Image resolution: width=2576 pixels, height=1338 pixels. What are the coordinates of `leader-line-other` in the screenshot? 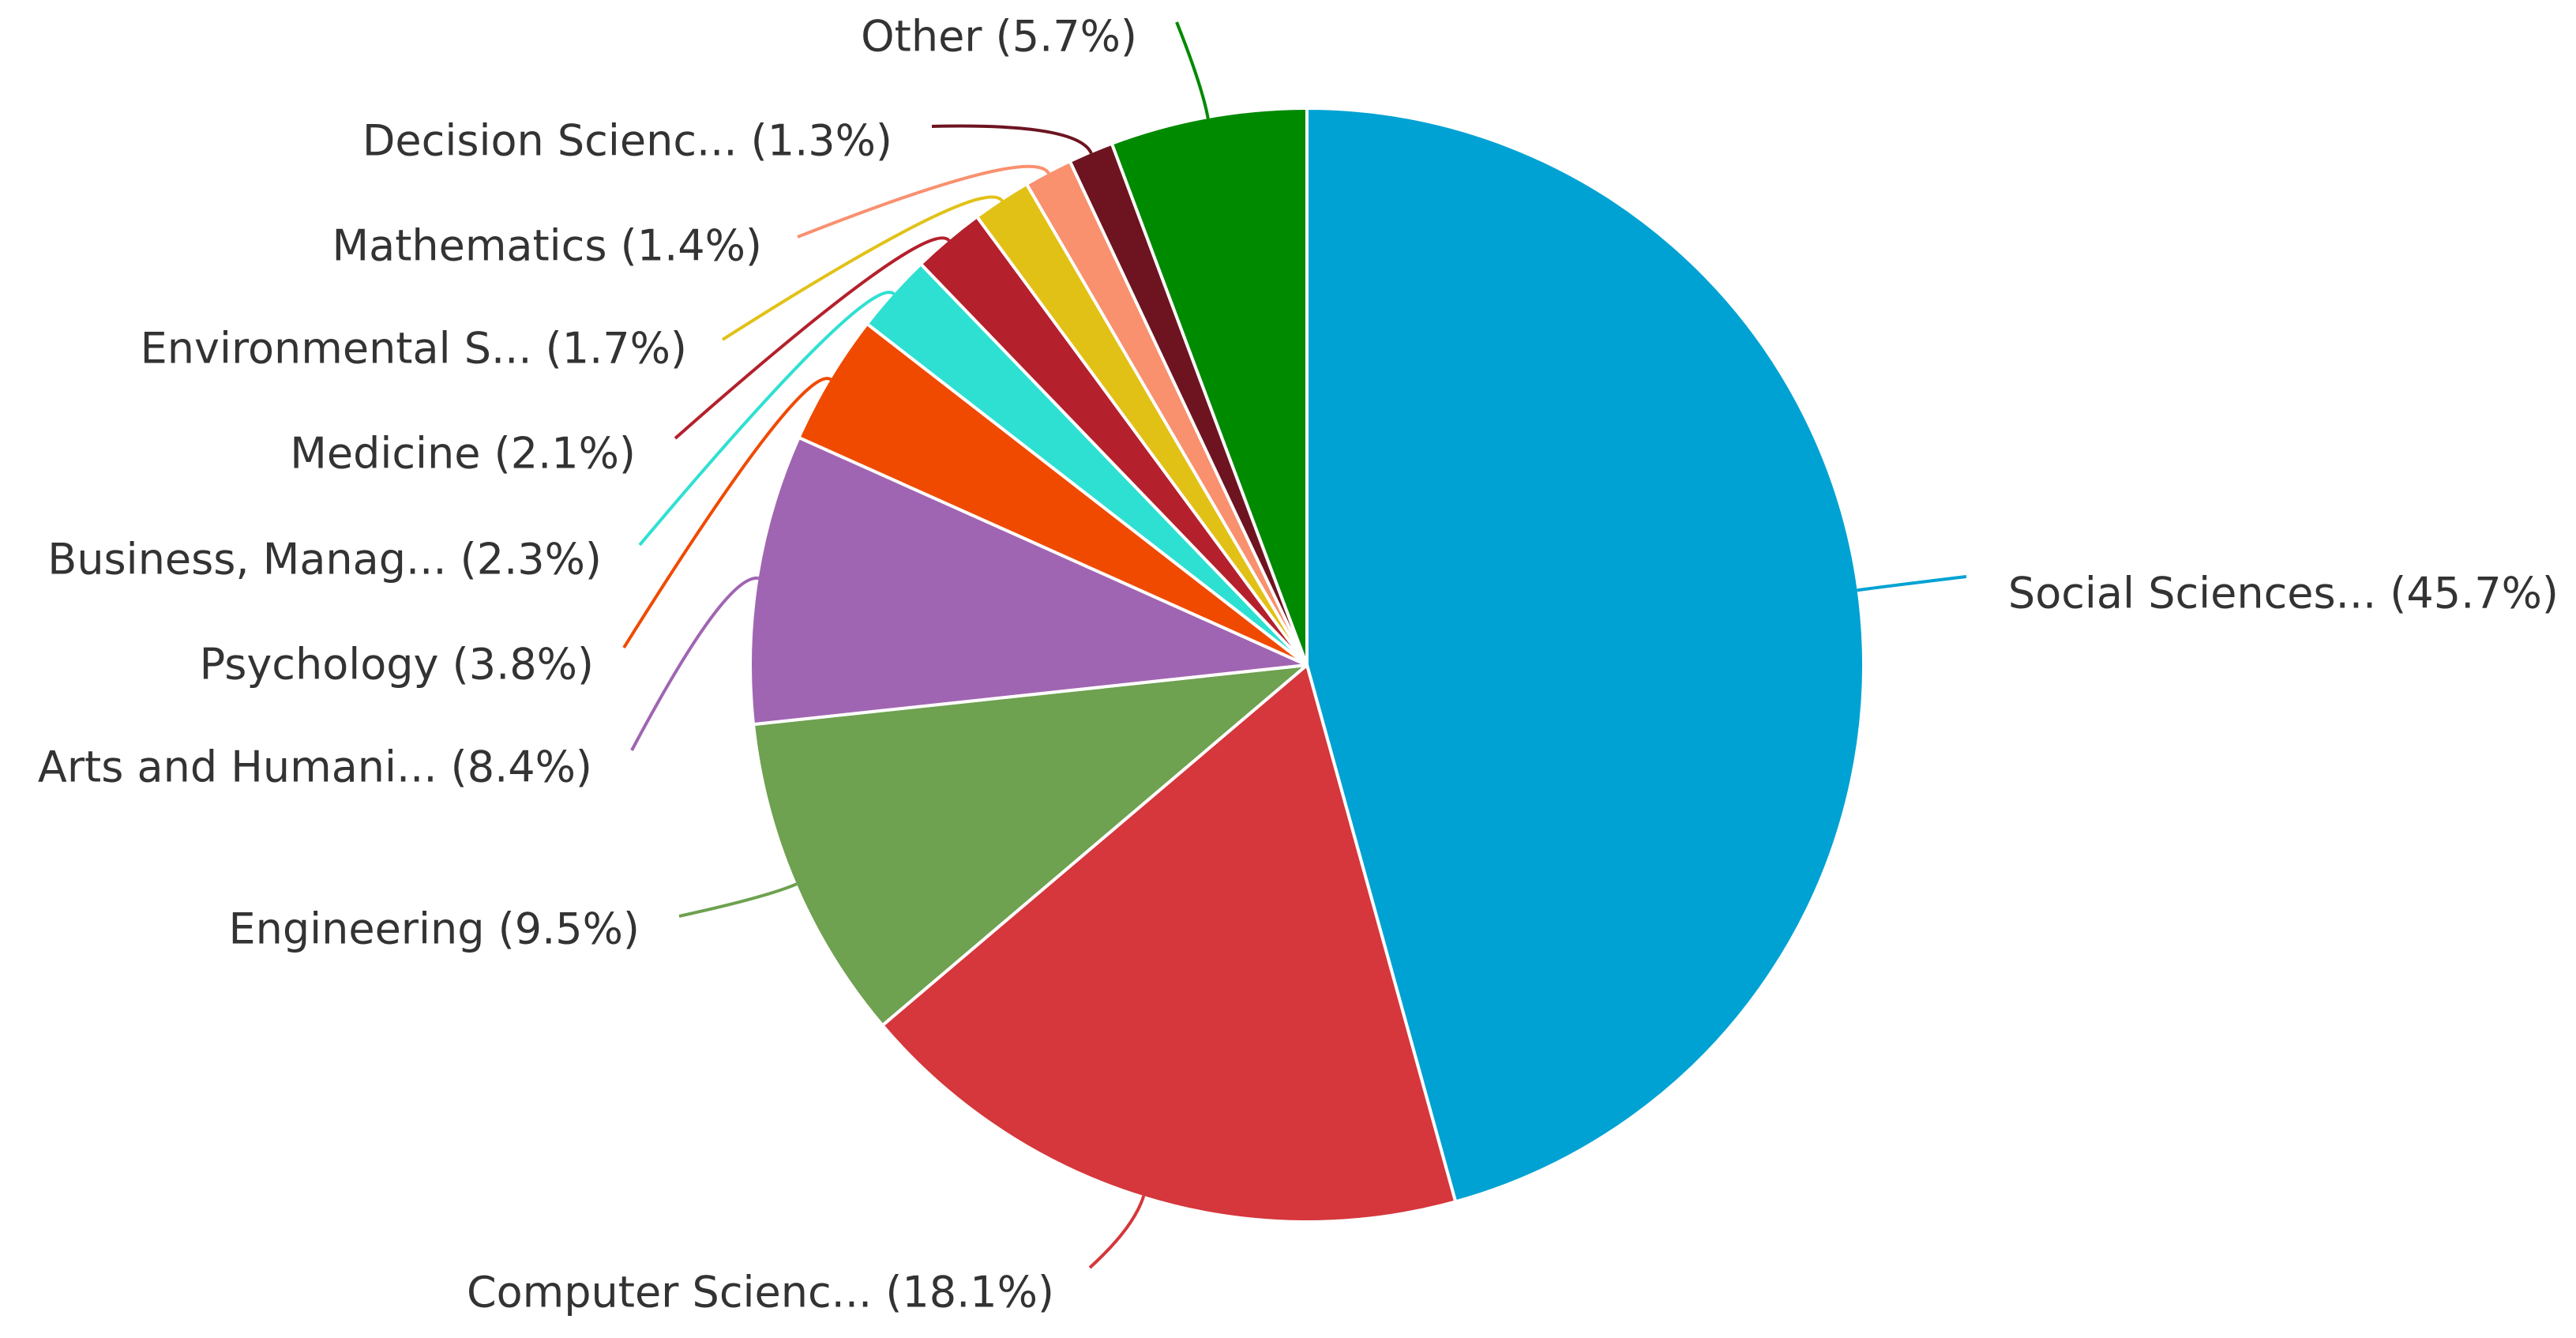 It's located at (1192, 70).